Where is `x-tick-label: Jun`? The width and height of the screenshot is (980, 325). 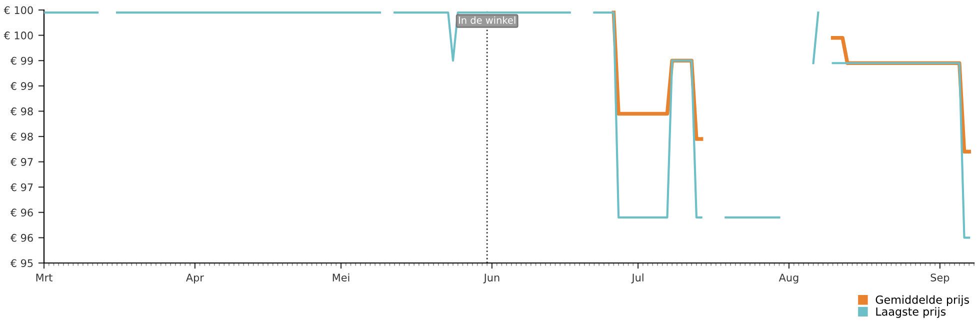
x-tick-label: Jun is located at coordinates (491, 279).